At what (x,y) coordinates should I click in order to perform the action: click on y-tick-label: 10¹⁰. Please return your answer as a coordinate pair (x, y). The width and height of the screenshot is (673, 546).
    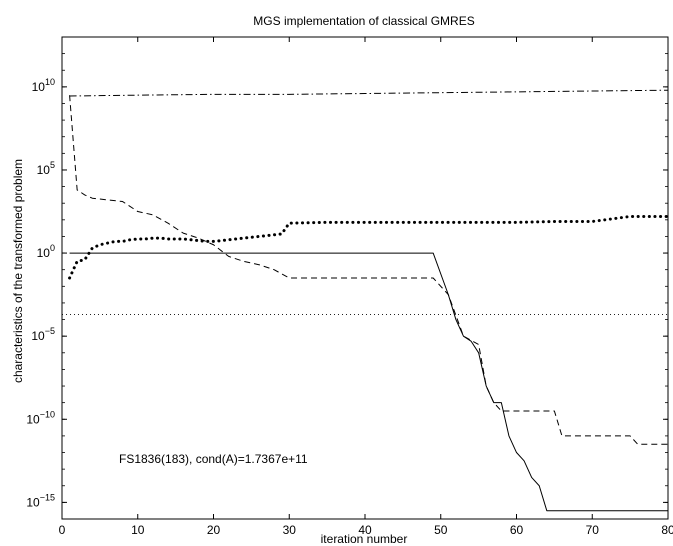
    Looking at the image, I should click on (43, 85).